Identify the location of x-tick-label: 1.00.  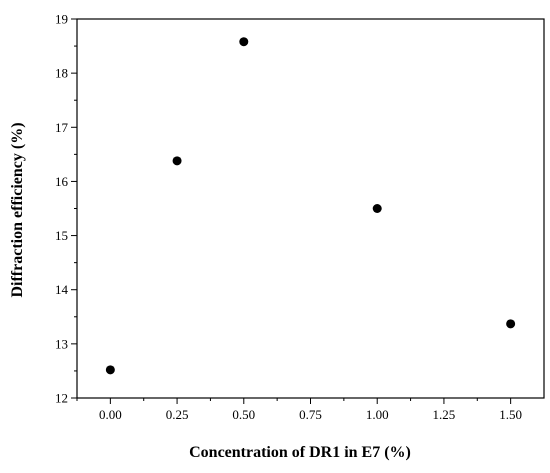
(377, 414).